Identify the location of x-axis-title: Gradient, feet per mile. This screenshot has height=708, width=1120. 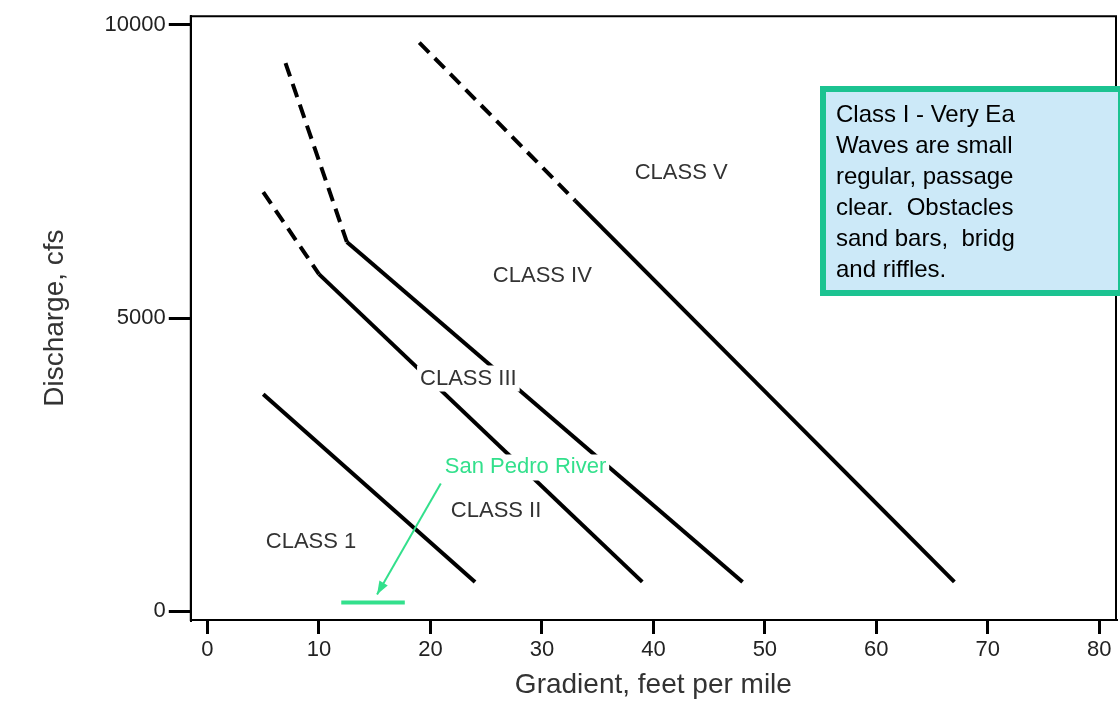
(653, 683).